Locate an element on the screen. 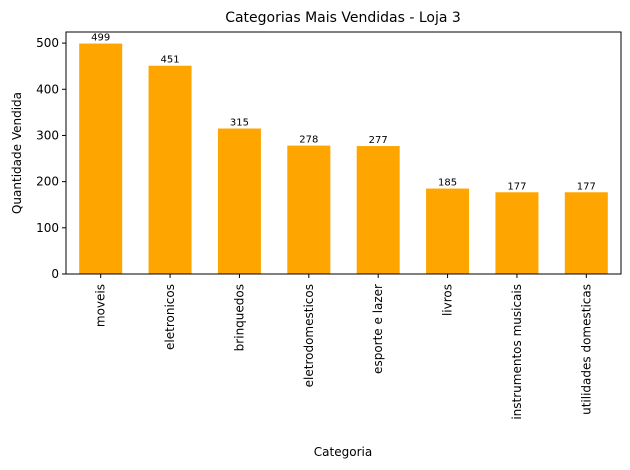  chart-title: Categorias Mais Vendidas - Loja 3 is located at coordinates (343, 18).